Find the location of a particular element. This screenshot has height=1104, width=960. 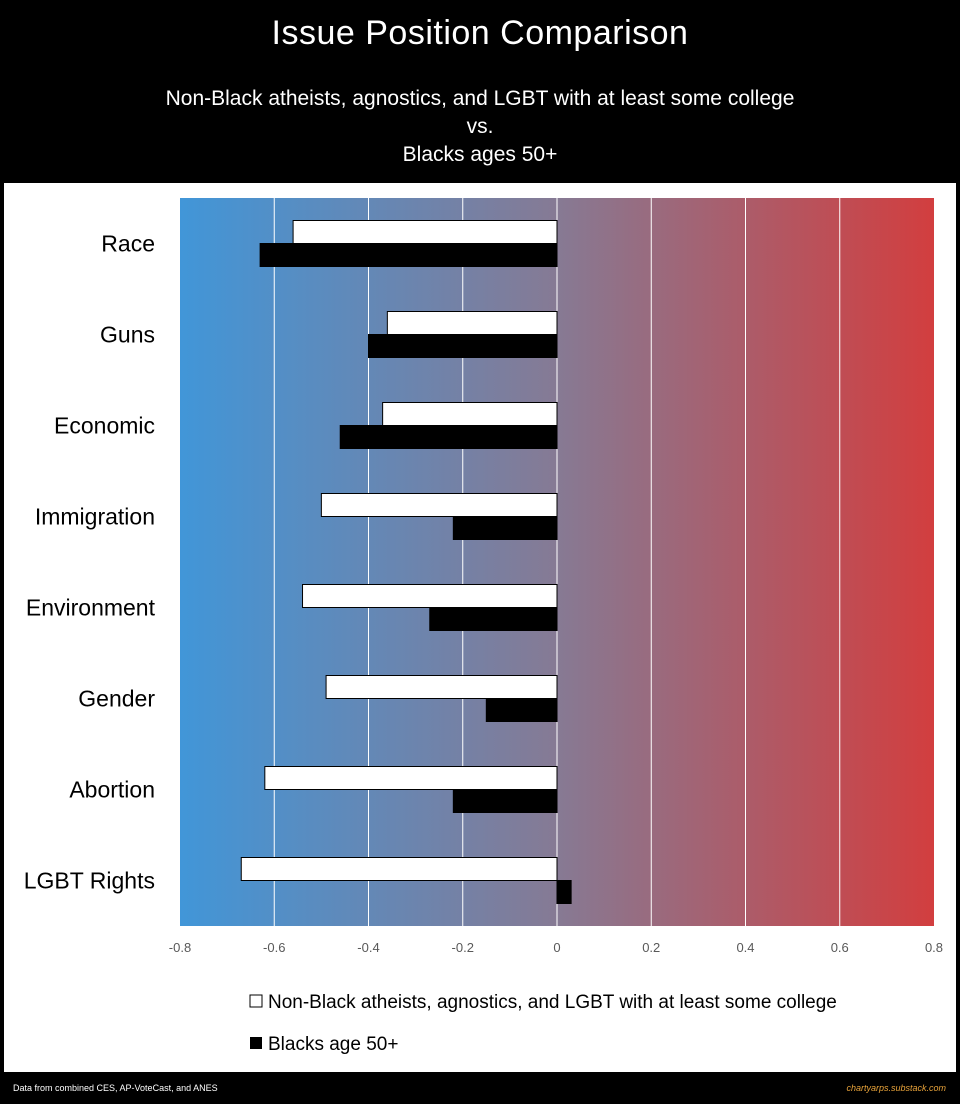

x-tick-label: 0 is located at coordinates (556, 947).